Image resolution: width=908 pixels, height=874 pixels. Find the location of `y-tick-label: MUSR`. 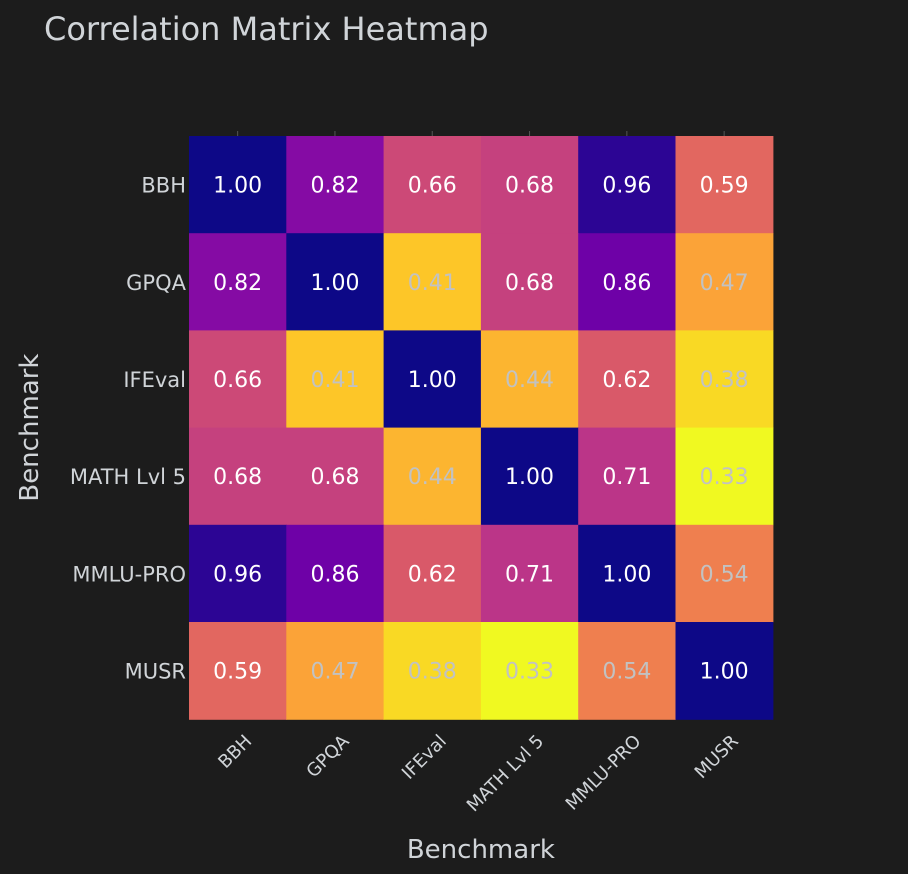

y-tick-label: MUSR is located at coordinates (155, 672).